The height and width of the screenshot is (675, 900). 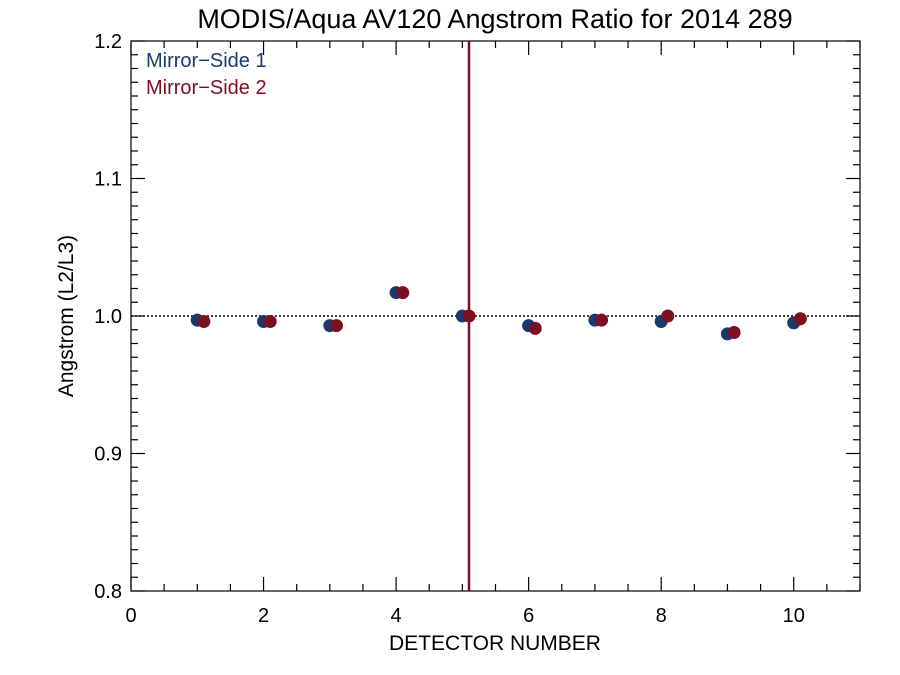 What do you see at coordinates (263, 616) in the screenshot?
I see `x-tick-label: 2` at bounding box center [263, 616].